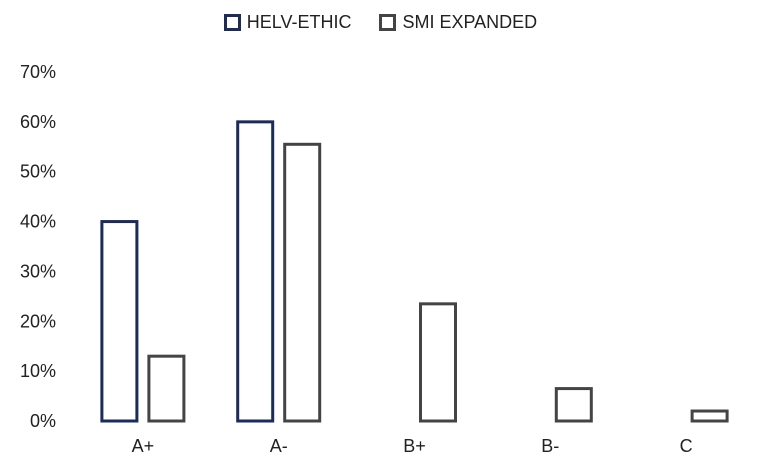 Image resolution: width=761 pixels, height=463 pixels. I want to click on x-category-label: C, so click(686, 446).